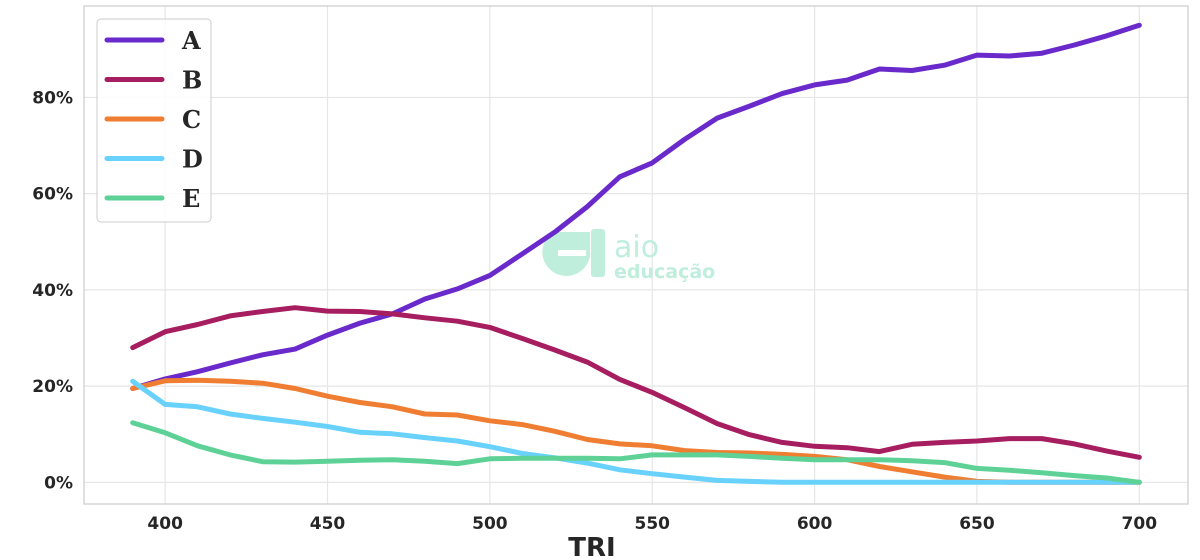 Image resolution: width=1200 pixels, height=560 pixels. Describe the element at coordinates (52, 195) in the screenshot. I see `y-tick-label: 60%` at that location.